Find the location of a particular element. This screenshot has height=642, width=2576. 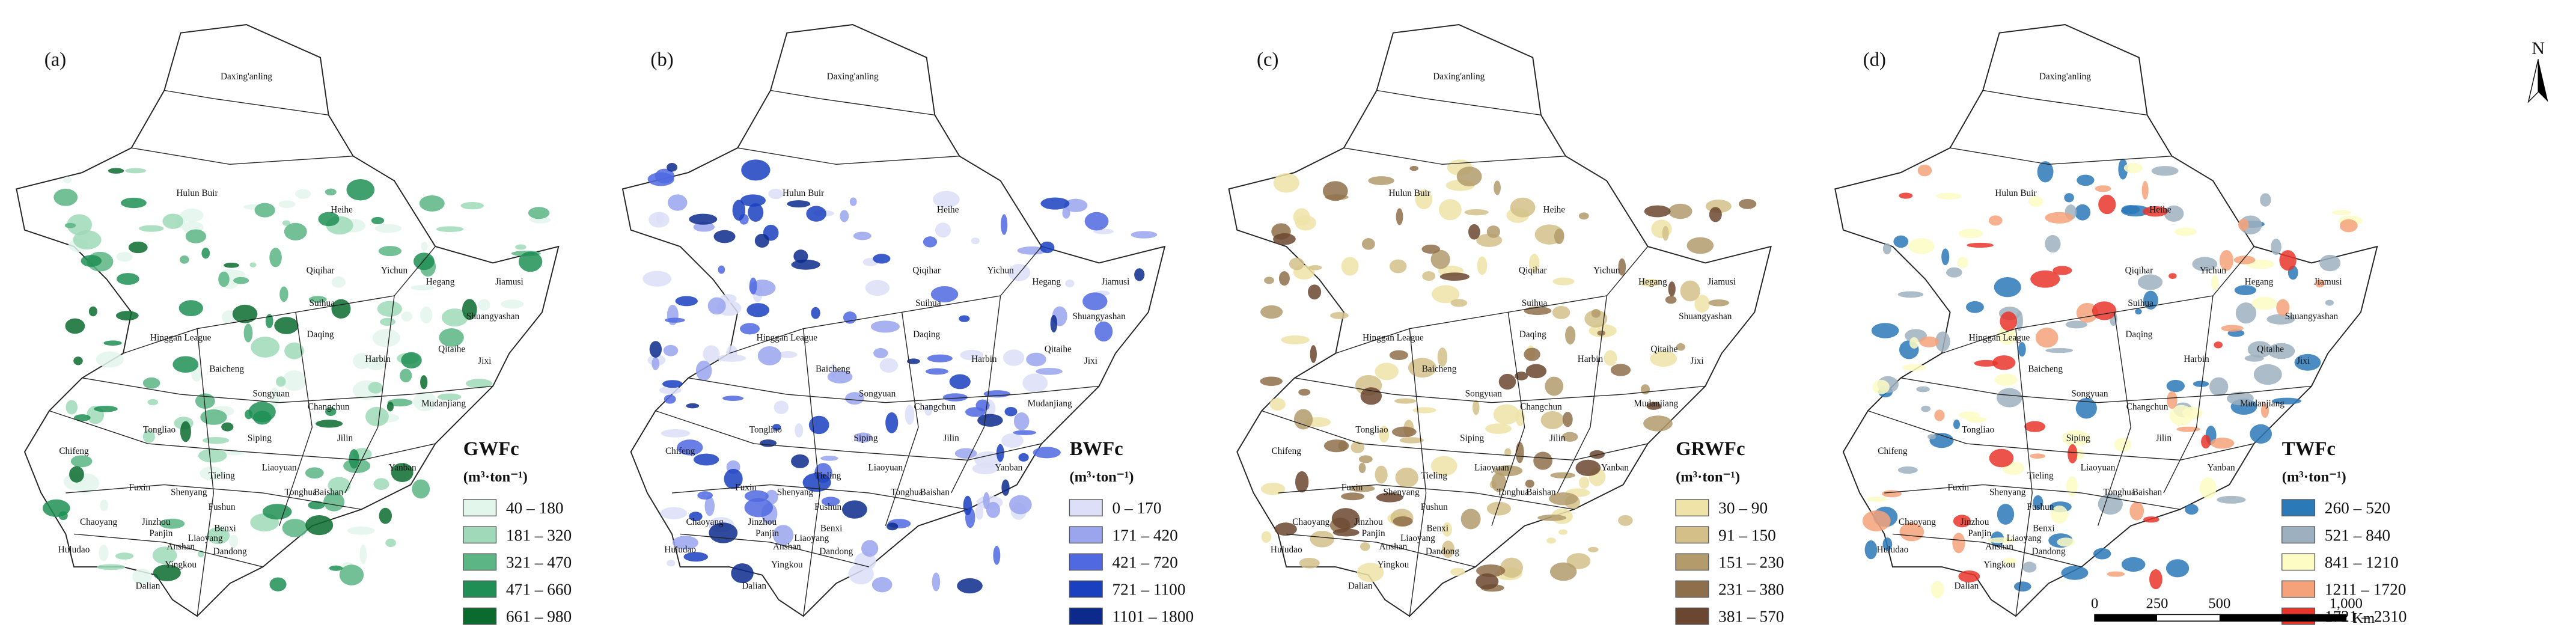

city-label: Dandong is located at coordinates (2049, 551).